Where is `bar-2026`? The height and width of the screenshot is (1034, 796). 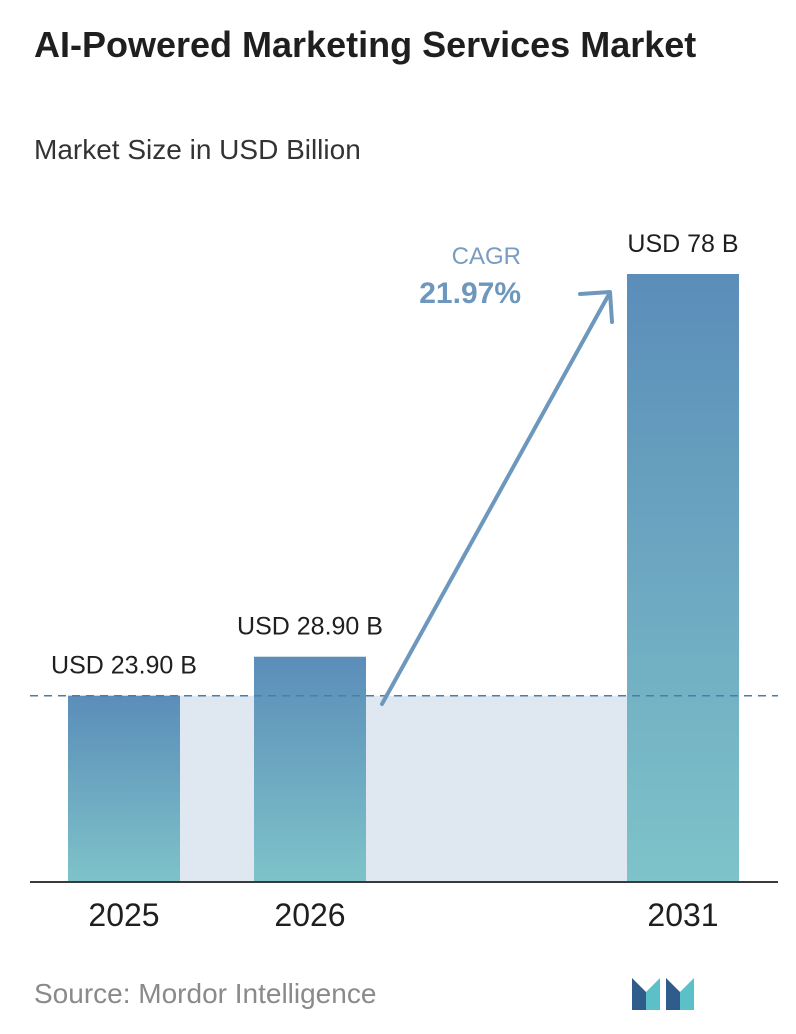
bar-2026 is located at coordinates (310, 769).